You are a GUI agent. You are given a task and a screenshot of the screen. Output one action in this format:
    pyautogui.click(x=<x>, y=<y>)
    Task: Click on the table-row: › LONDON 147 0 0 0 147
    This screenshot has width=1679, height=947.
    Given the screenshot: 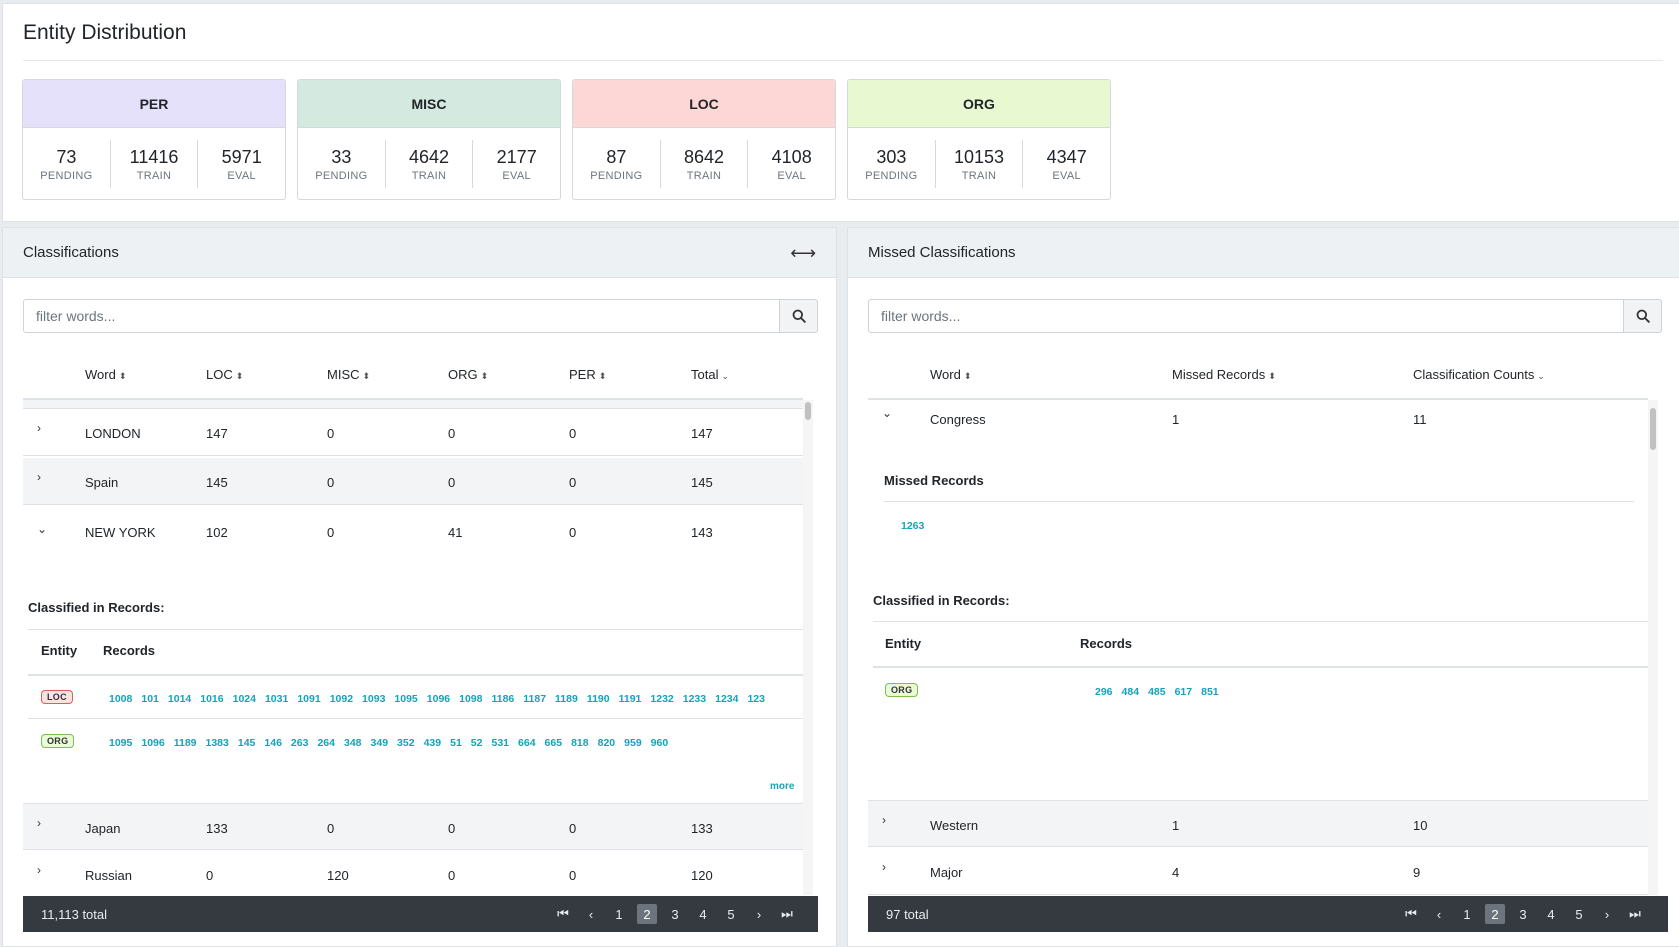 What is the action you would take?
    pyautogui.click(x=413, y=432)
    